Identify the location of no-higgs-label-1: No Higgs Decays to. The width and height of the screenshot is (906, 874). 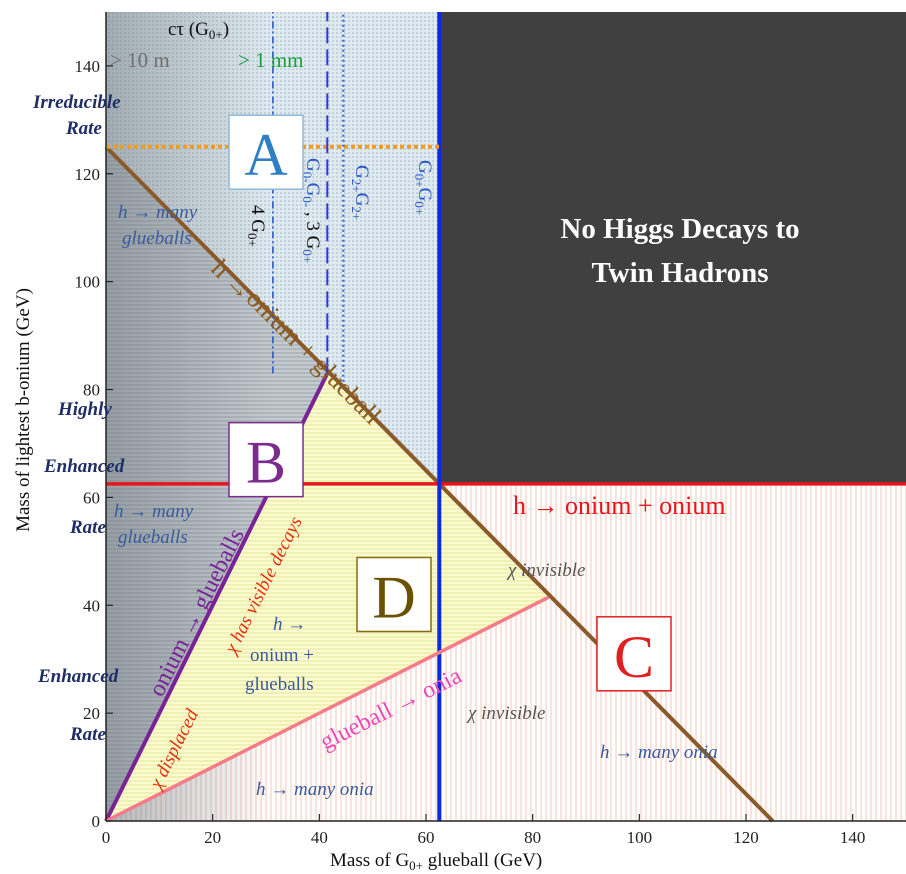
(679, 229).